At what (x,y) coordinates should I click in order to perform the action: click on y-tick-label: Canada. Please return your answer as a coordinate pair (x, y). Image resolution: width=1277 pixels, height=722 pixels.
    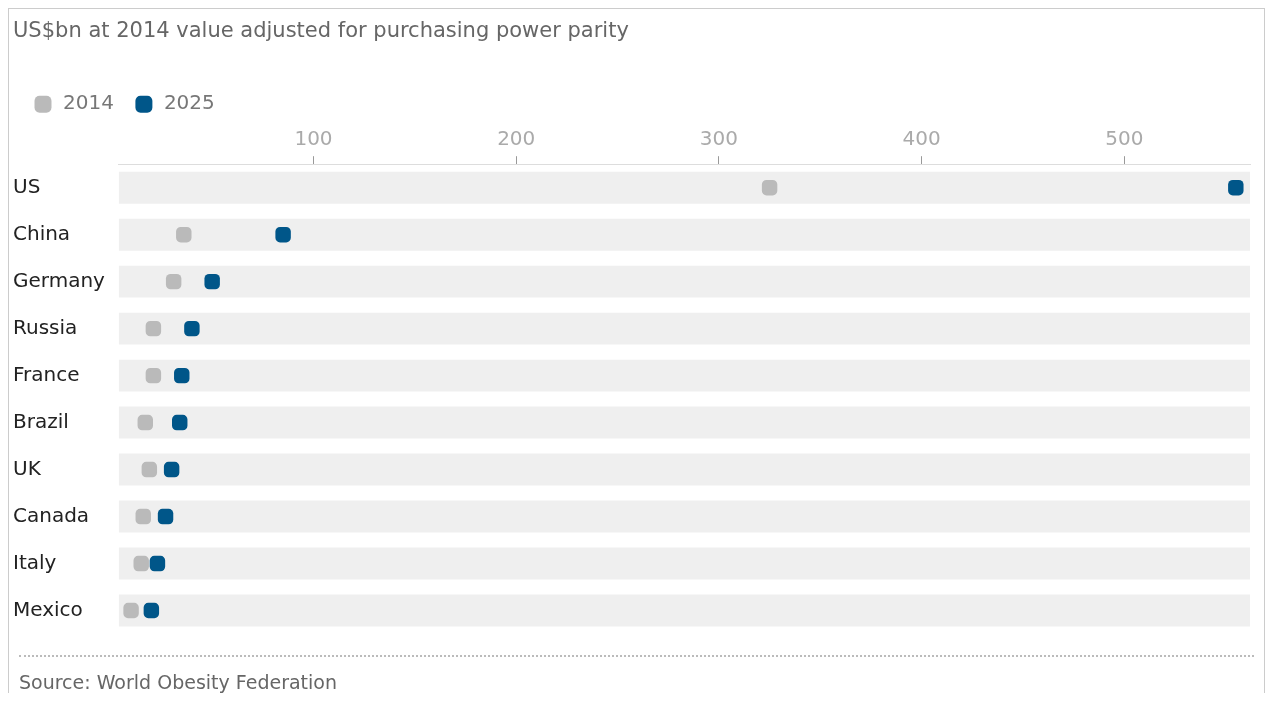
    Looking at the image, I should click on (51, 514).